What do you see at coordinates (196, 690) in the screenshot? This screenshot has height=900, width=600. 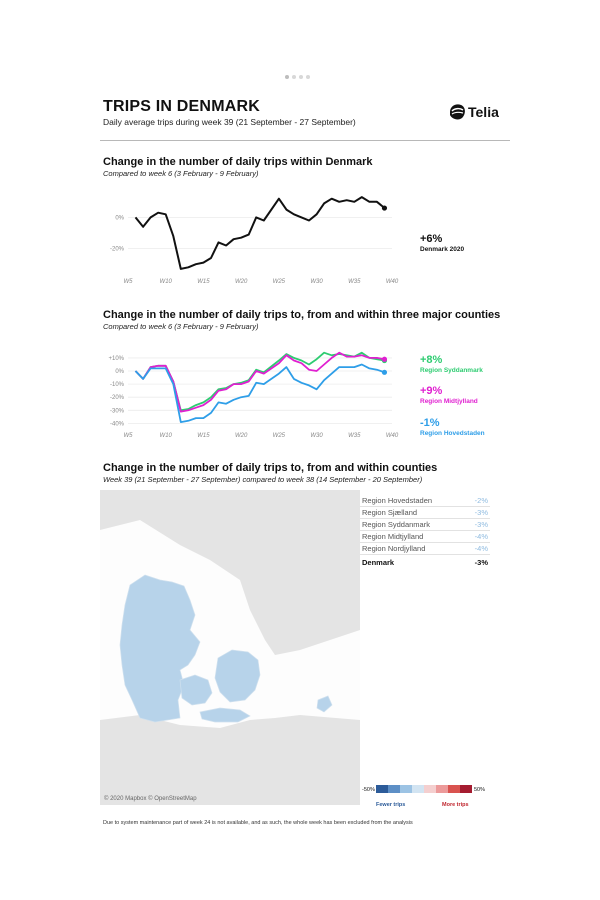 I see `funen-region` at bounding box center [196, 690].